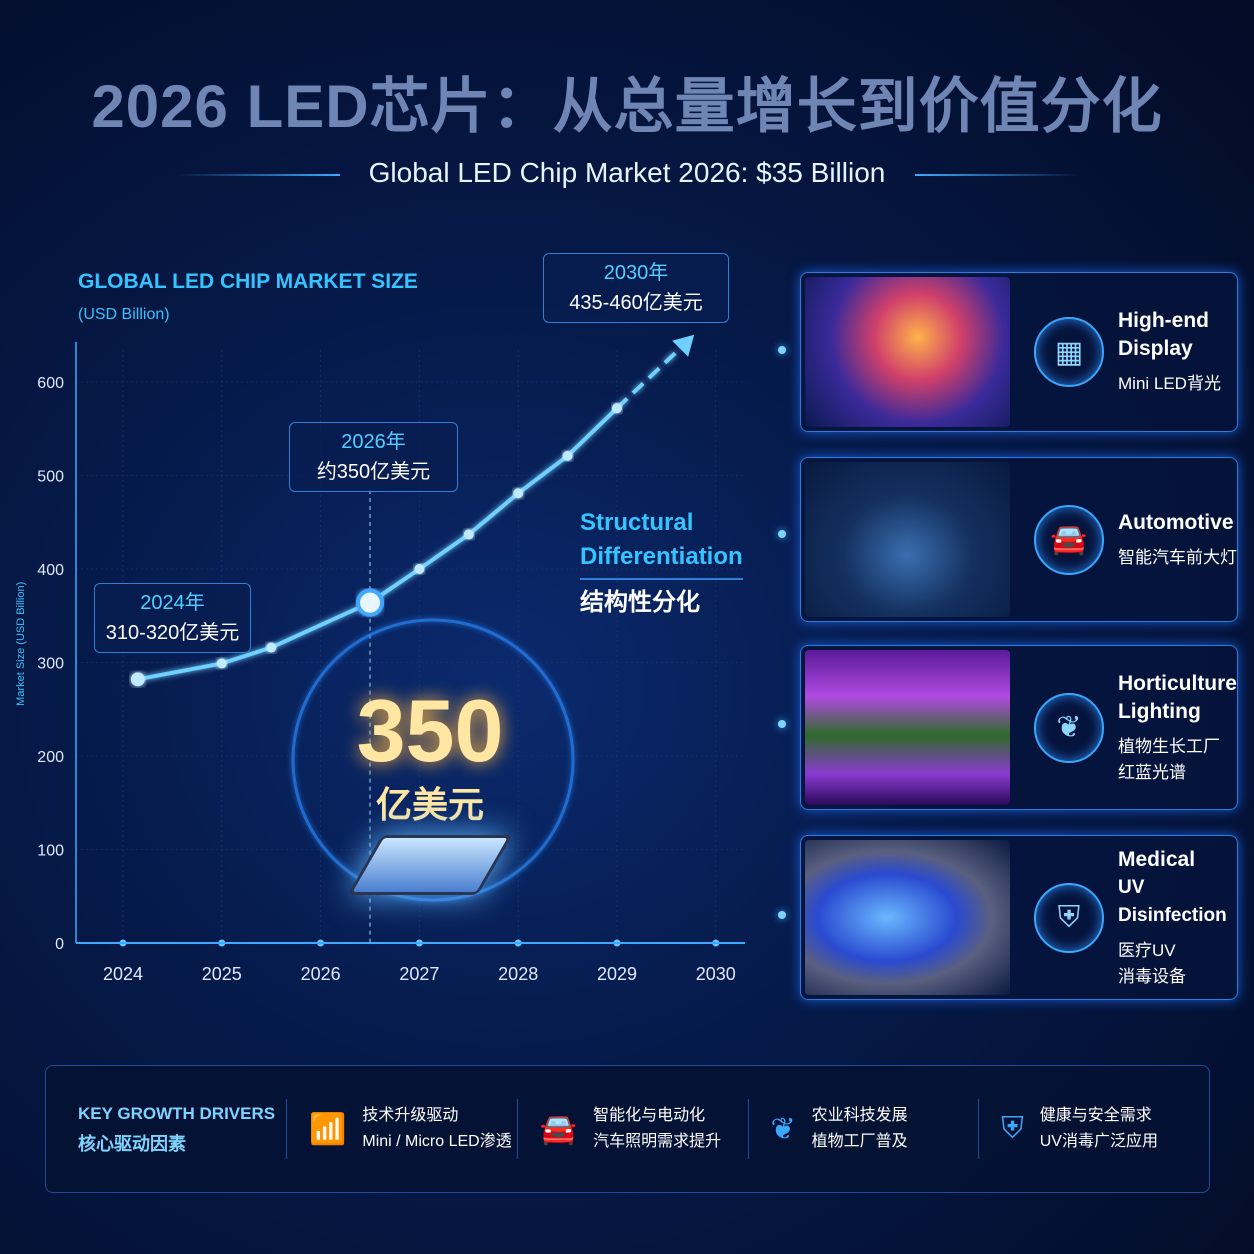 The width and height of the screenshot is (1254, 1254). I want to click on big-unit: 亿美元, so click(429, 804).